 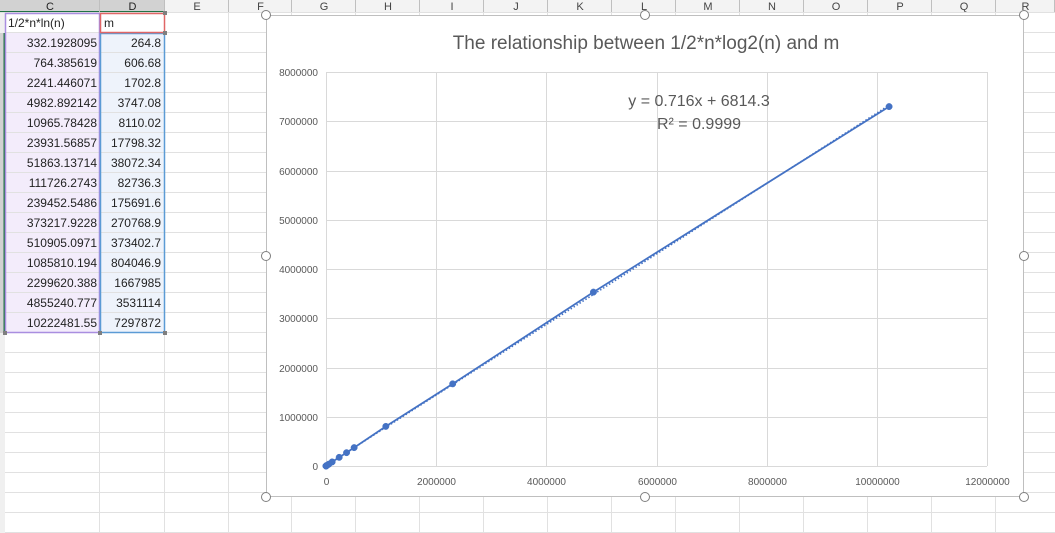 I want to click on trendline-equation: y = 0.716x + 6814.3, so click(x=699, y=101).